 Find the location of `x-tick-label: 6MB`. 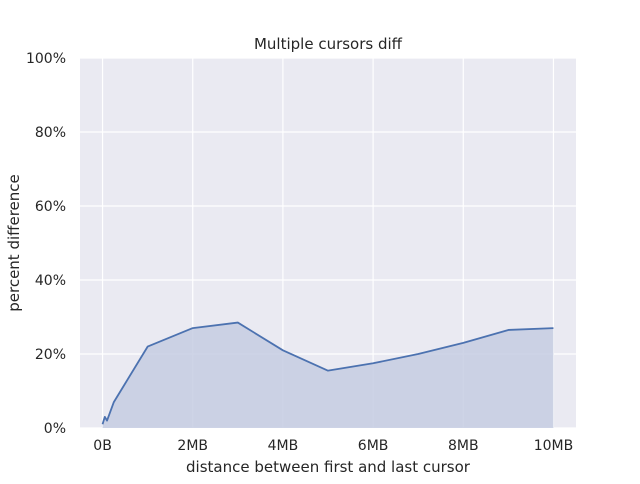

x-tick-label: 6MB is located at coordinates (373, 446).